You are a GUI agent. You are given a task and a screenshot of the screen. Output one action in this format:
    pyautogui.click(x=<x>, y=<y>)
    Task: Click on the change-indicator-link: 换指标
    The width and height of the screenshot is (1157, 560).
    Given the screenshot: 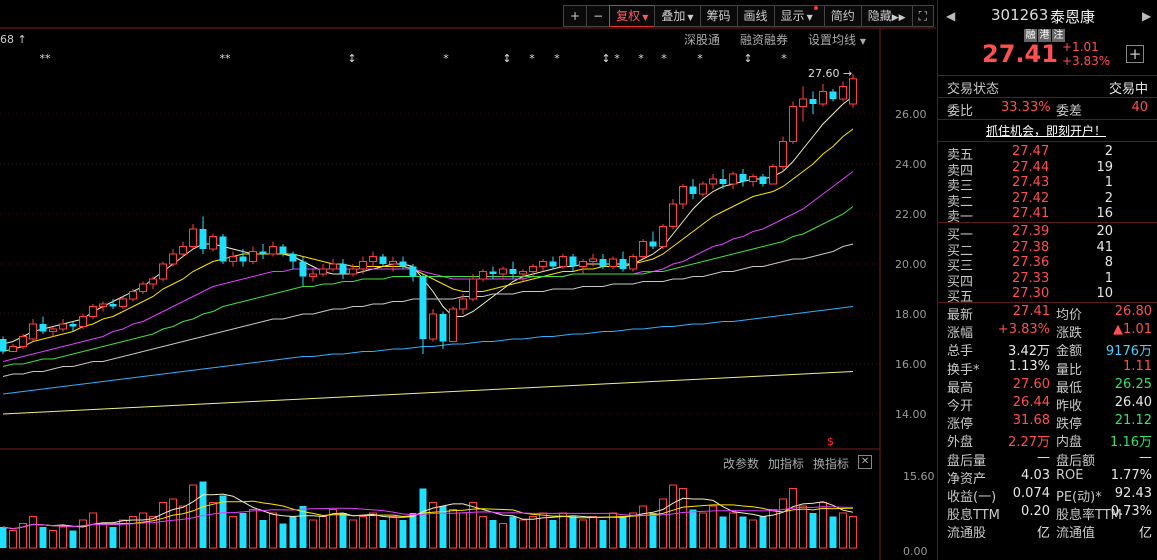 What is the action you would take?
    pyautogui.click(x=831, y=464)
    